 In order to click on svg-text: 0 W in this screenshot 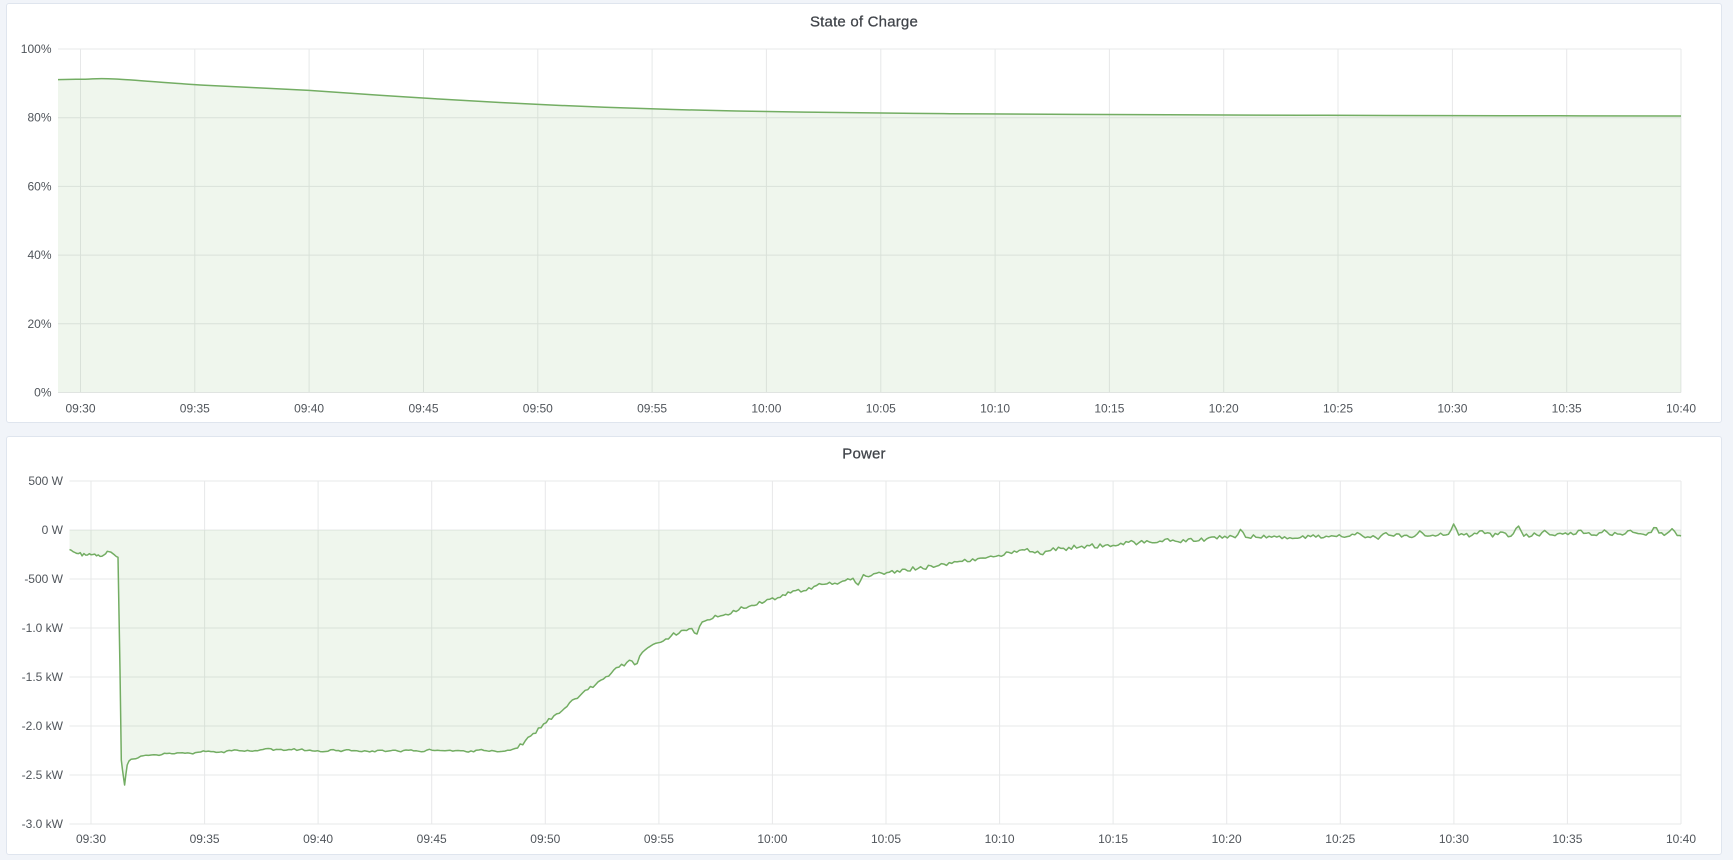, I will do `click(53, 530)`.